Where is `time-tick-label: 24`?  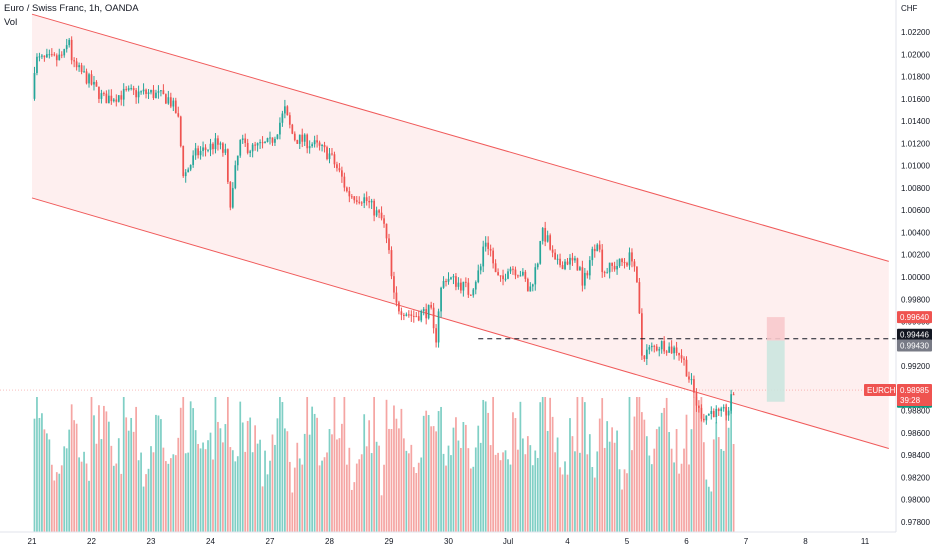
time-tick-label: 24 is located at coordinates (210, 541).